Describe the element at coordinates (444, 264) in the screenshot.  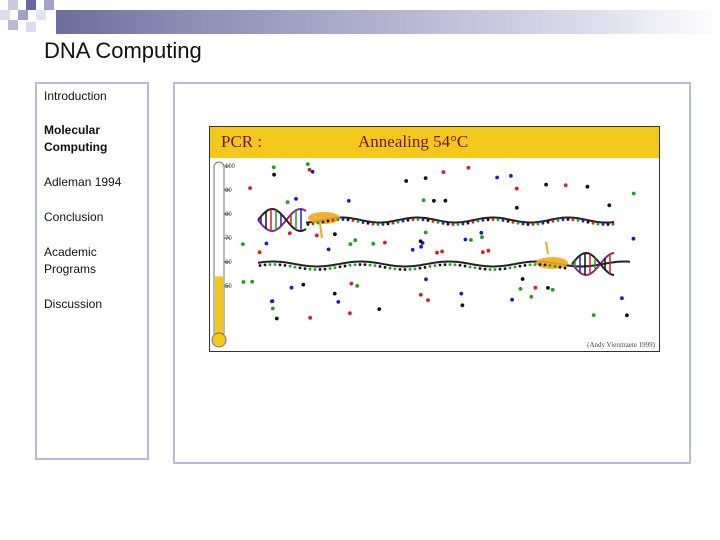
I see `template-strand` at that location.